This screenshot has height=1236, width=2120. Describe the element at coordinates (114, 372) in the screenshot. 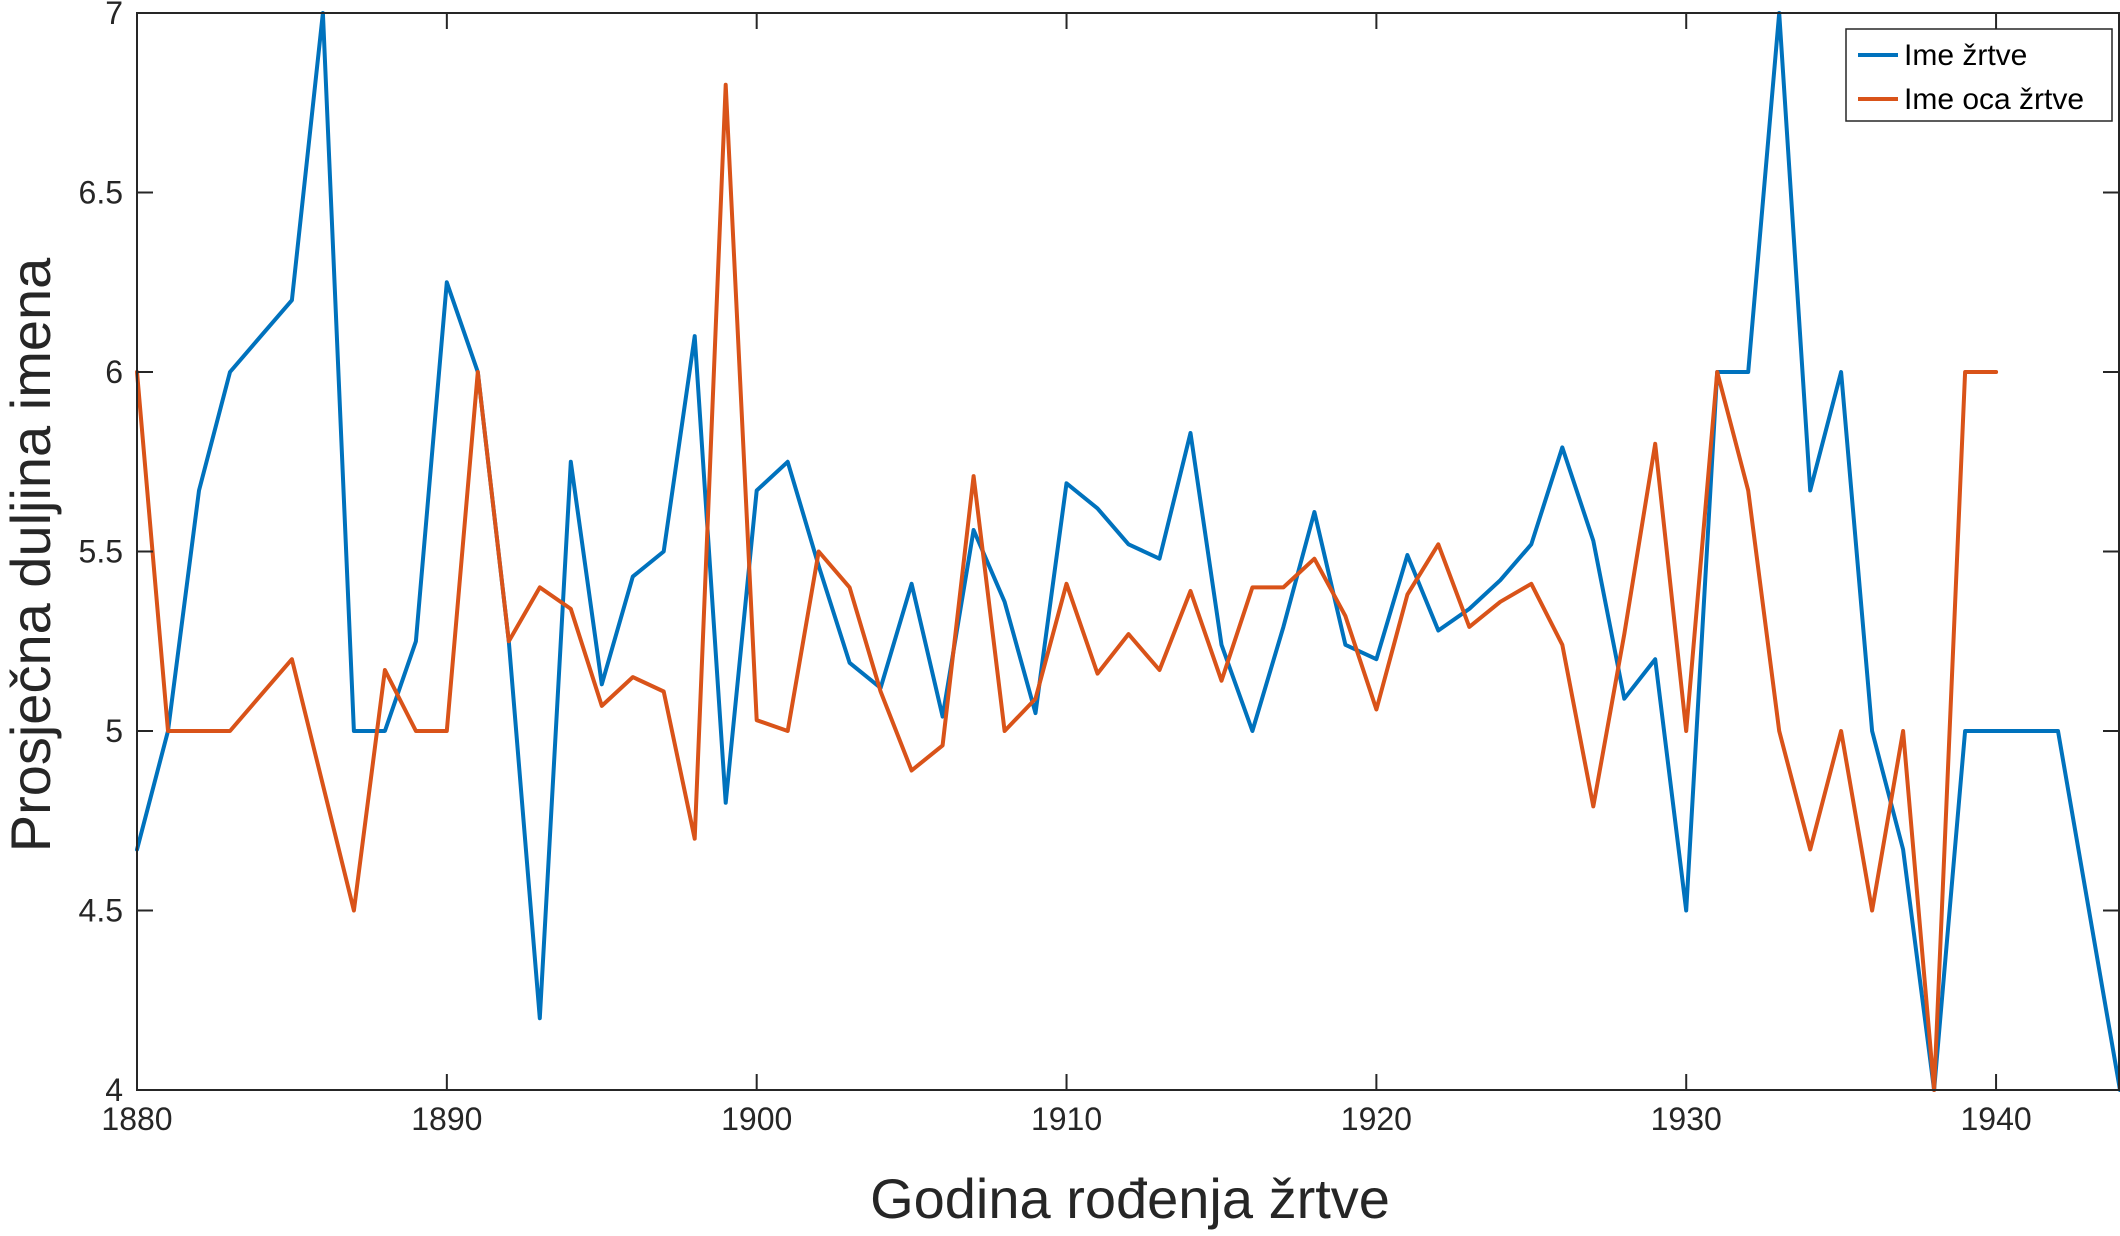

I see `y-tick-label: 6` at that location.